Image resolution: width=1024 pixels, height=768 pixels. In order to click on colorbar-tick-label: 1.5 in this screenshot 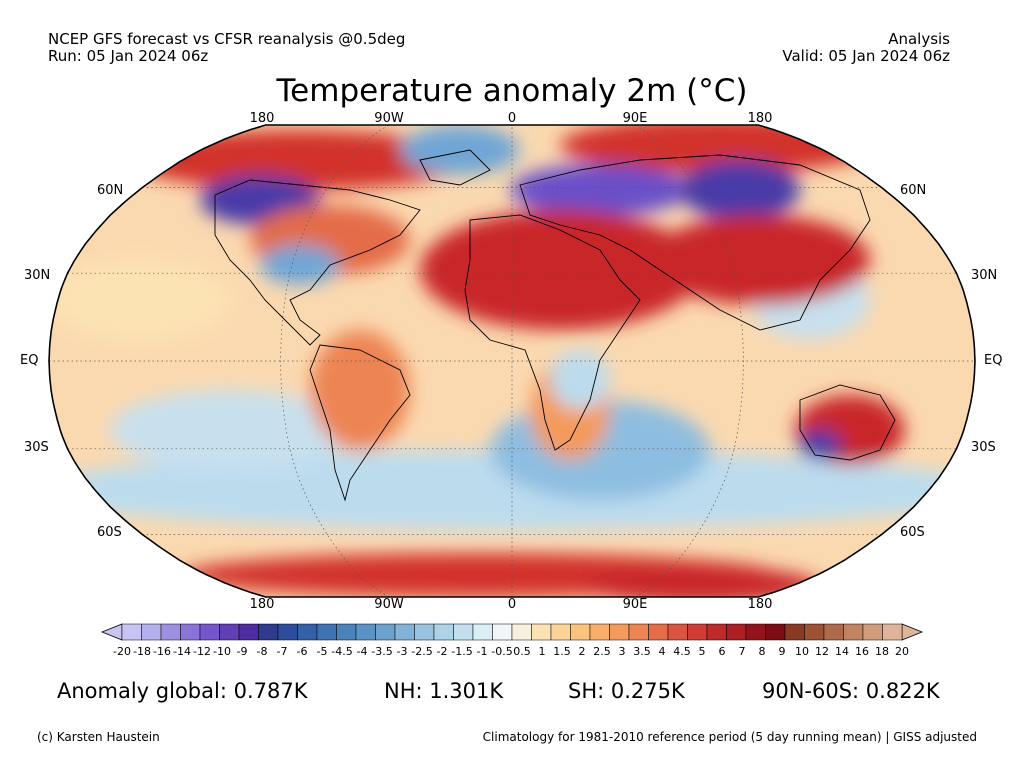, I will do `click(562, 651)`.